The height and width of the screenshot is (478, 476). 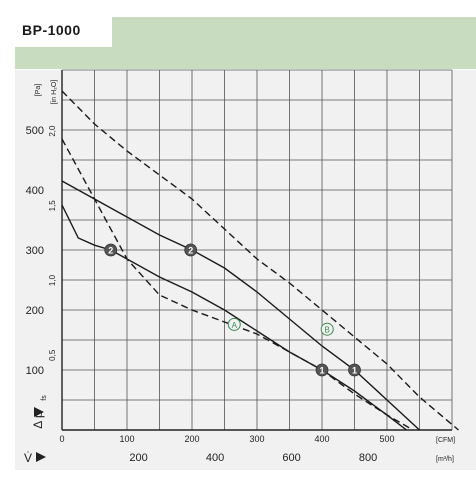 I want to click on x-tick-m3h: 800, so click(x=368, y=458).